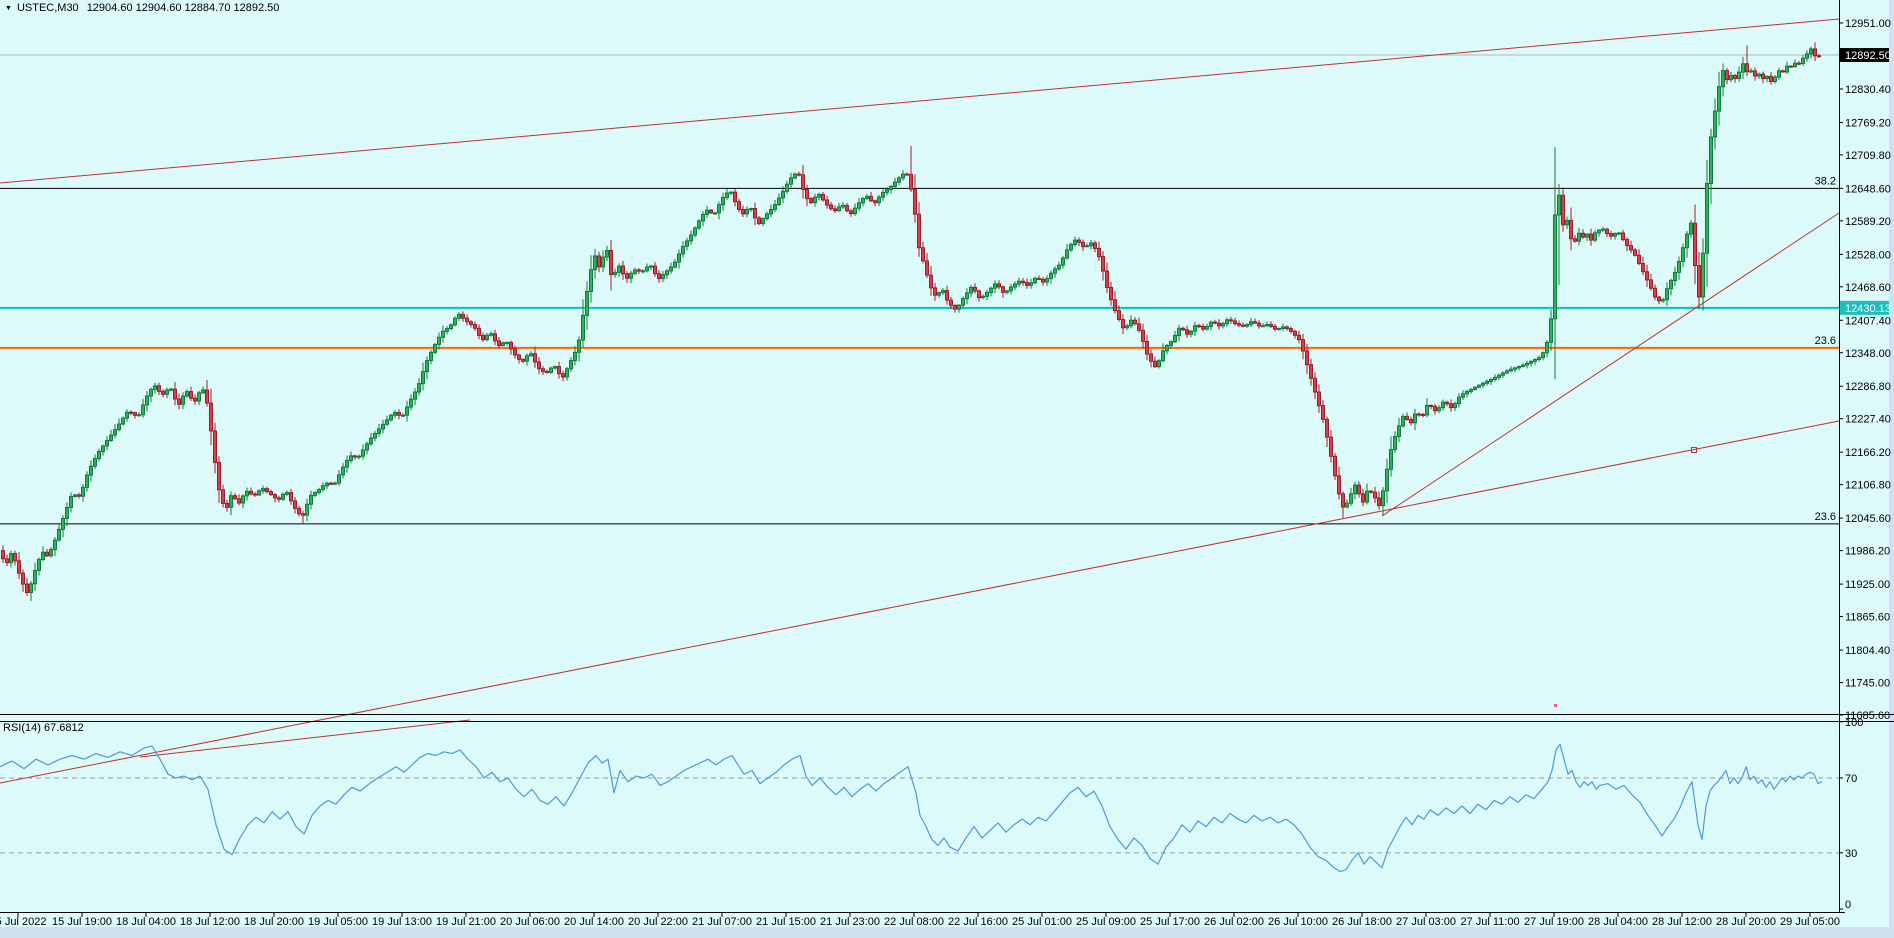 The image size is (1894, 938). What do you see at coordinates (43, 728) in the screenshot?
I see `rsi-indicator-label: RSI(14) 67.6812` at bounding box center [43, 728].